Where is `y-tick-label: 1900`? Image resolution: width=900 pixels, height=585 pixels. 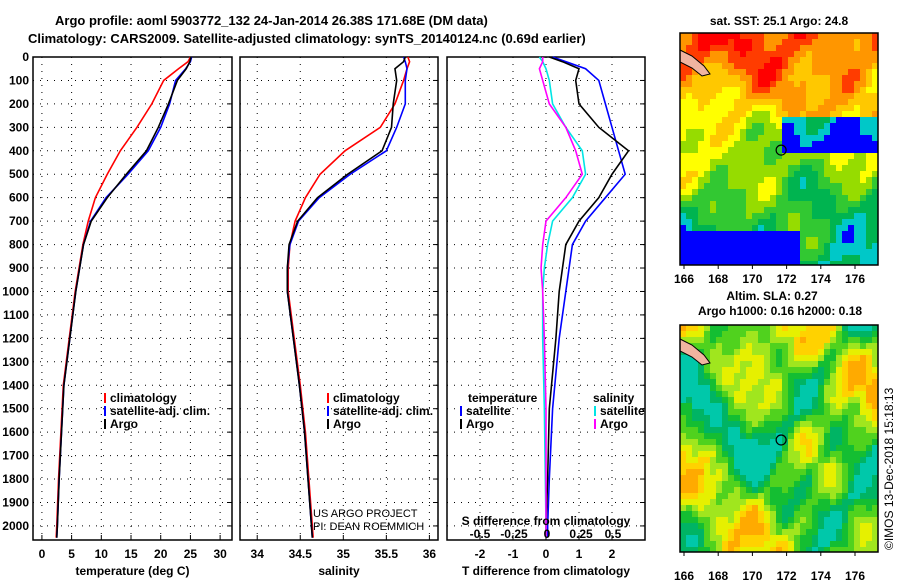 y-tick-label: 1900 is located at coordinates (15, 502).